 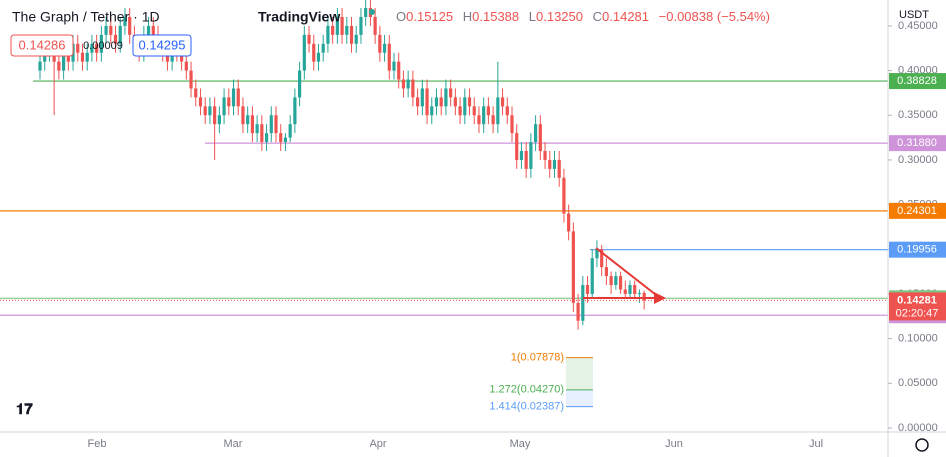 I want to click on o-value: 0.15125, so click(x=429, y=16).